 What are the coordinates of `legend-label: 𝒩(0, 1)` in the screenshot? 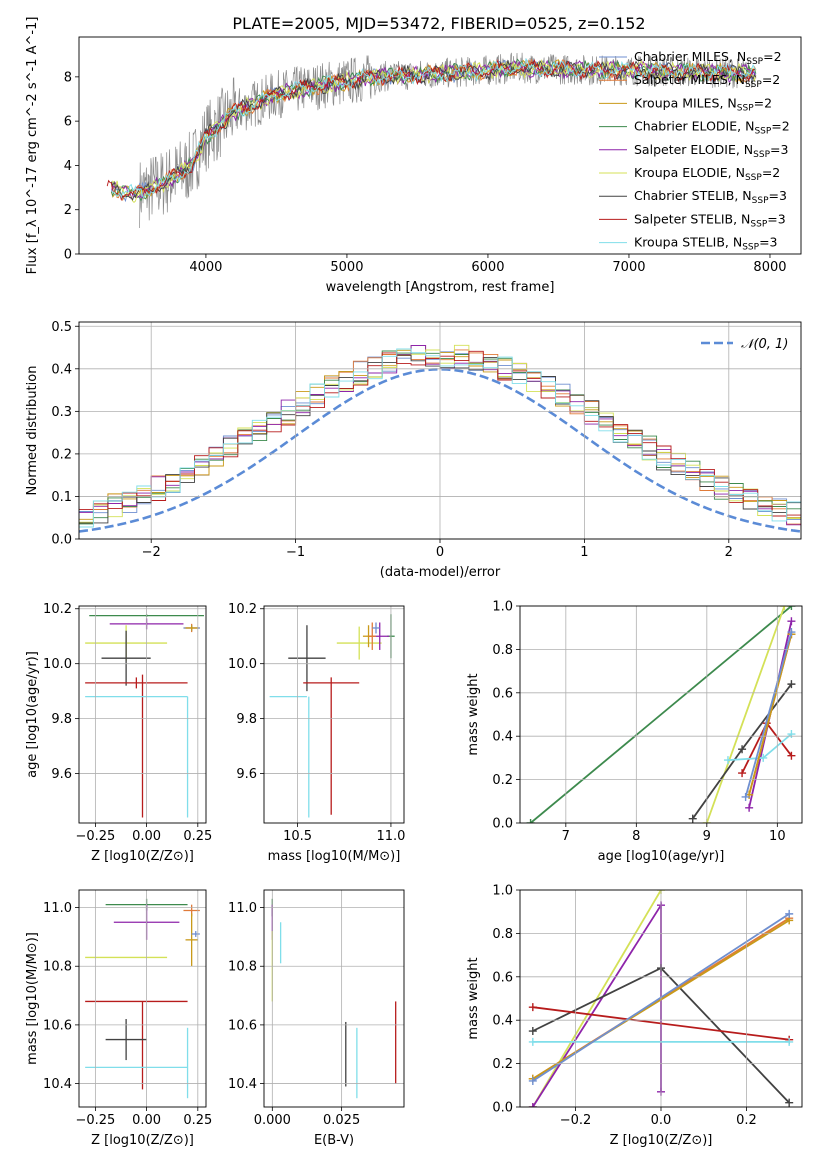 It's located at (764, 344).